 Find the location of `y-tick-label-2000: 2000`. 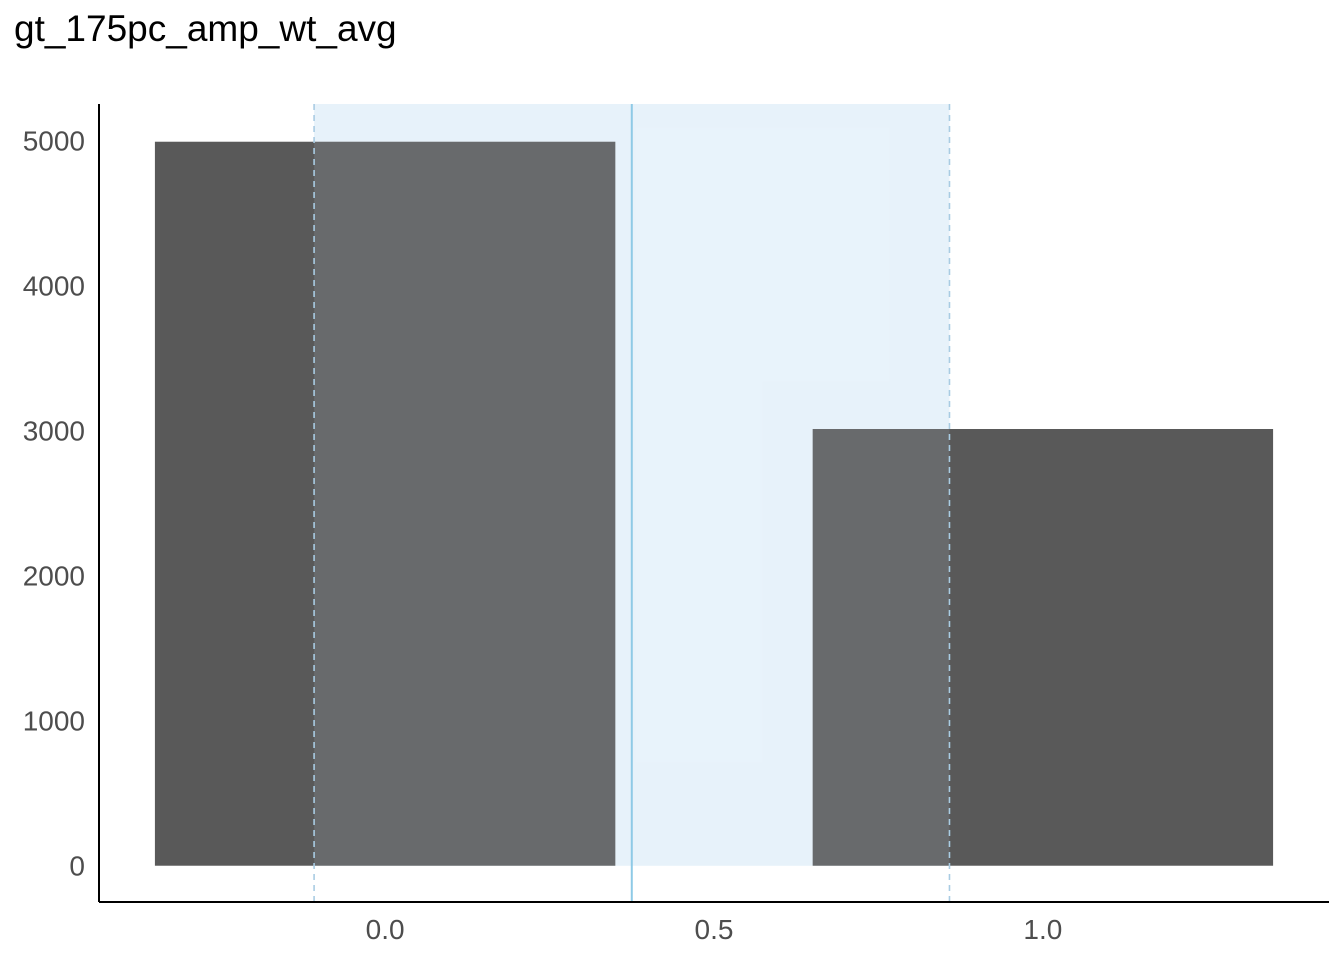

y-tick-label-2000: 2000 is located at coordinates (54, 576).